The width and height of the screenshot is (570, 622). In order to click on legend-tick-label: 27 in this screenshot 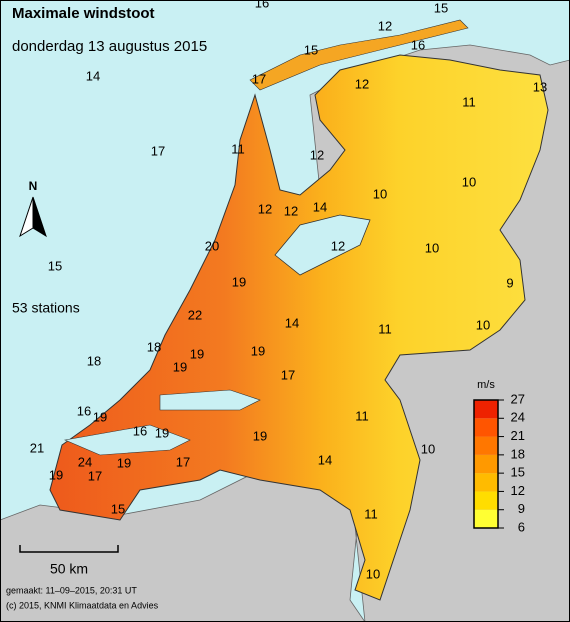, I will do `click(518, 398)`.